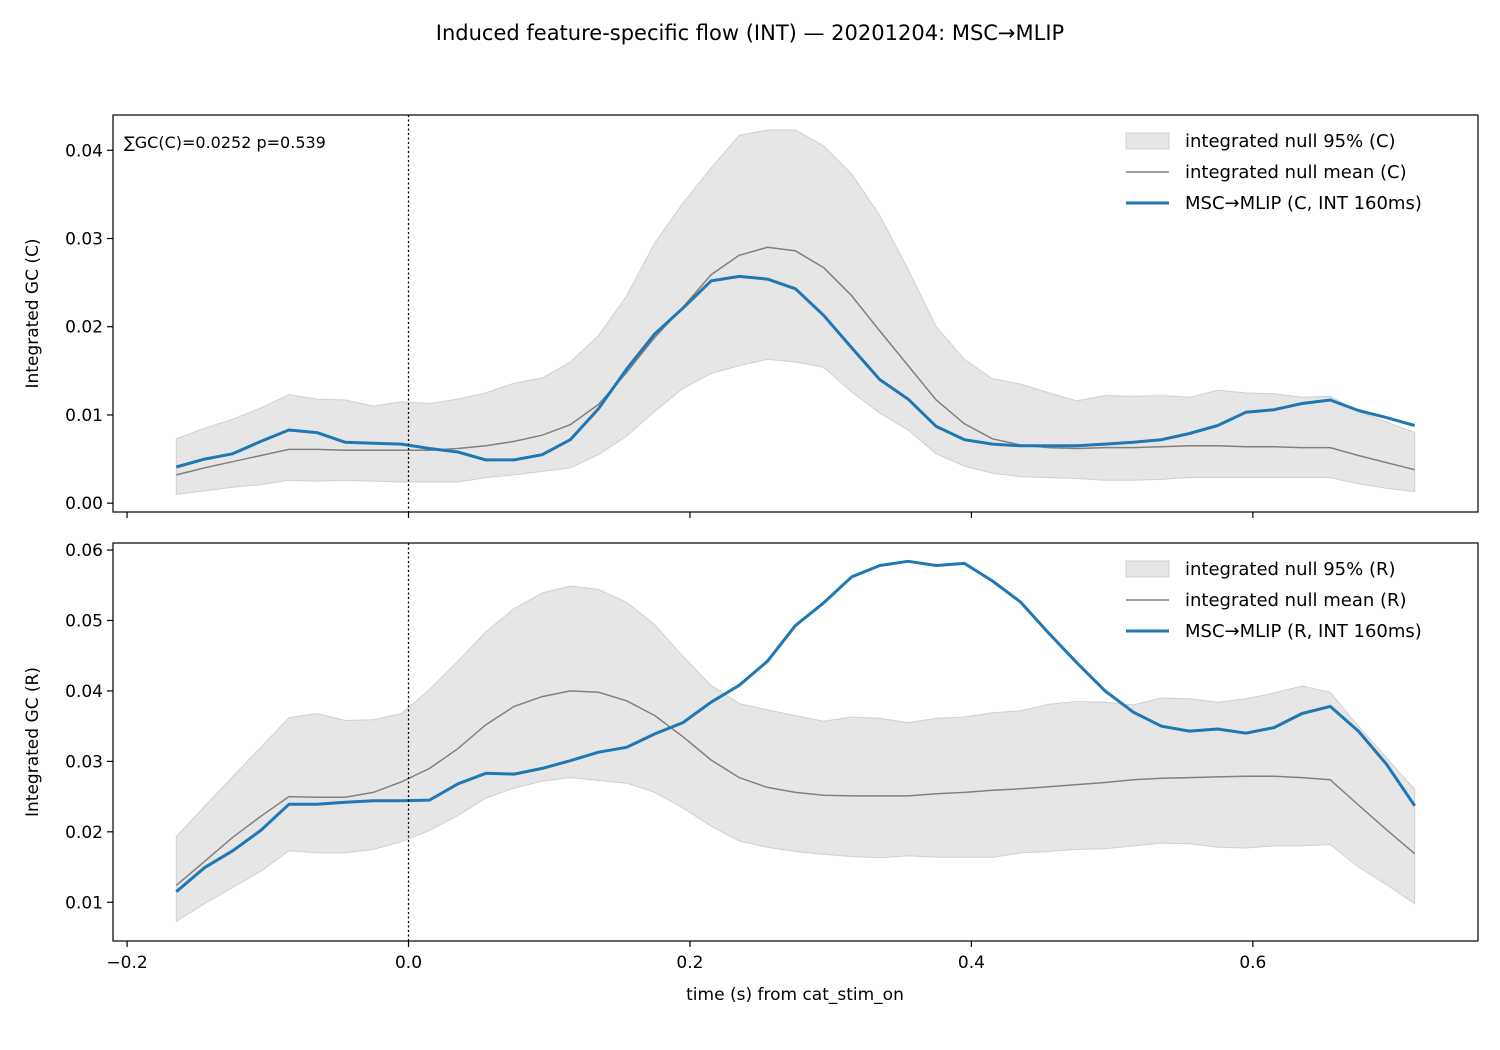  I want to click on y-axis-label: Integrated GC (C), so click(33, 313).